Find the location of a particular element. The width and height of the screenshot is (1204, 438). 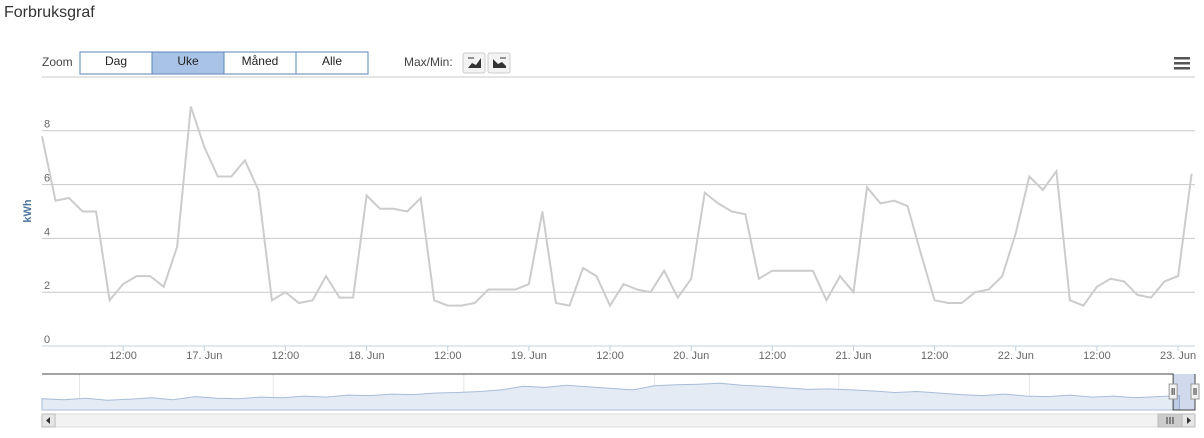

zoom-button-label: Alle is located at coordinates (332, 61).